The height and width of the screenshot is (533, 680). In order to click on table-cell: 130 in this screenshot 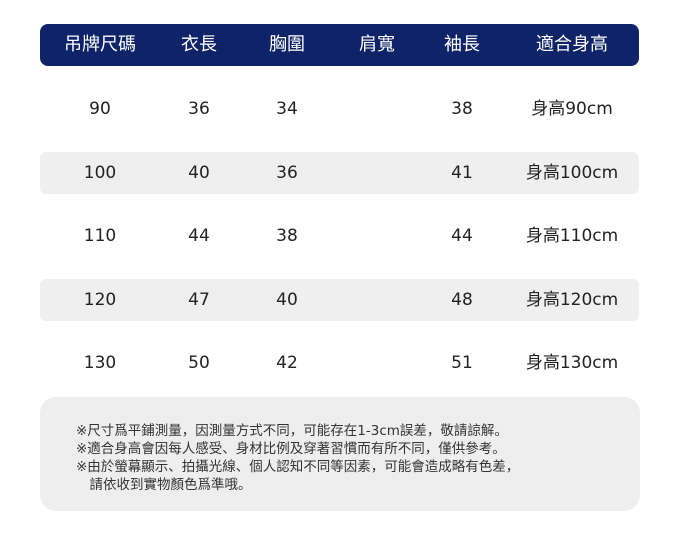, I will do `click(100, 363)`.